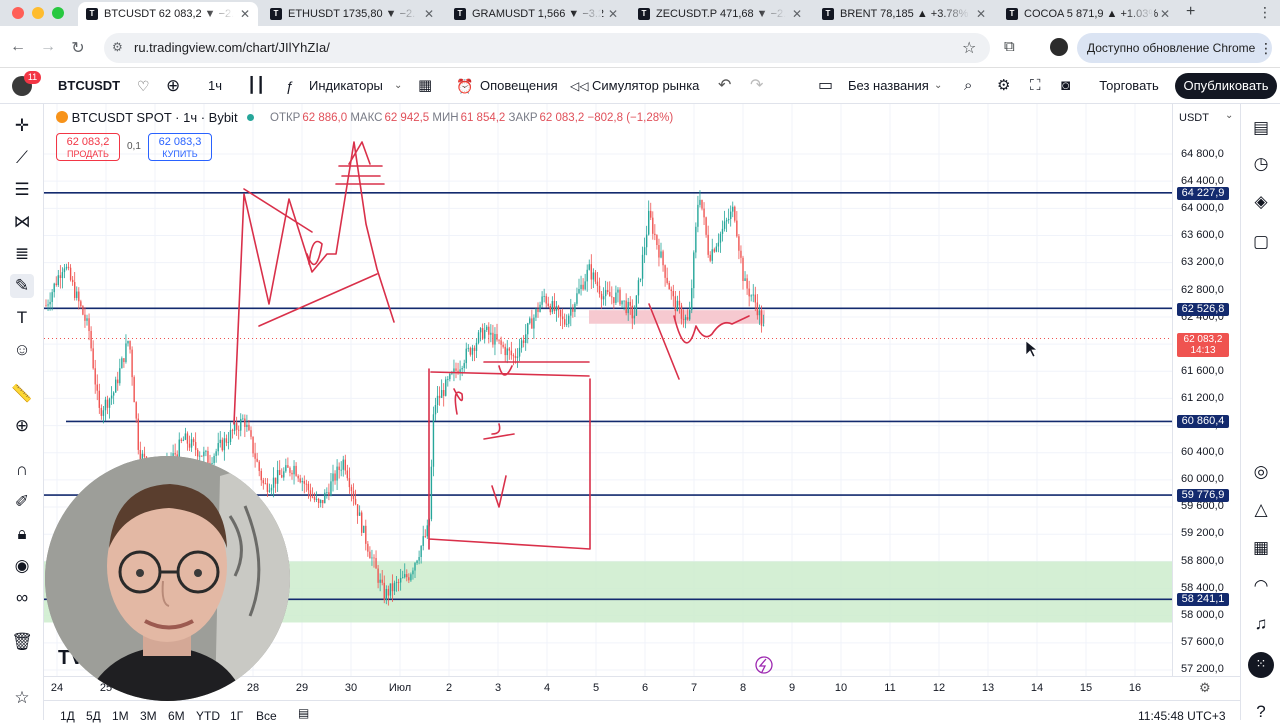 The width and height of the screenshot is (1280, 724). What do you see at coordinates (117, 47) in the screenshot?
I see `site-info-icon: ⚙` at bounding box center [117, 47].